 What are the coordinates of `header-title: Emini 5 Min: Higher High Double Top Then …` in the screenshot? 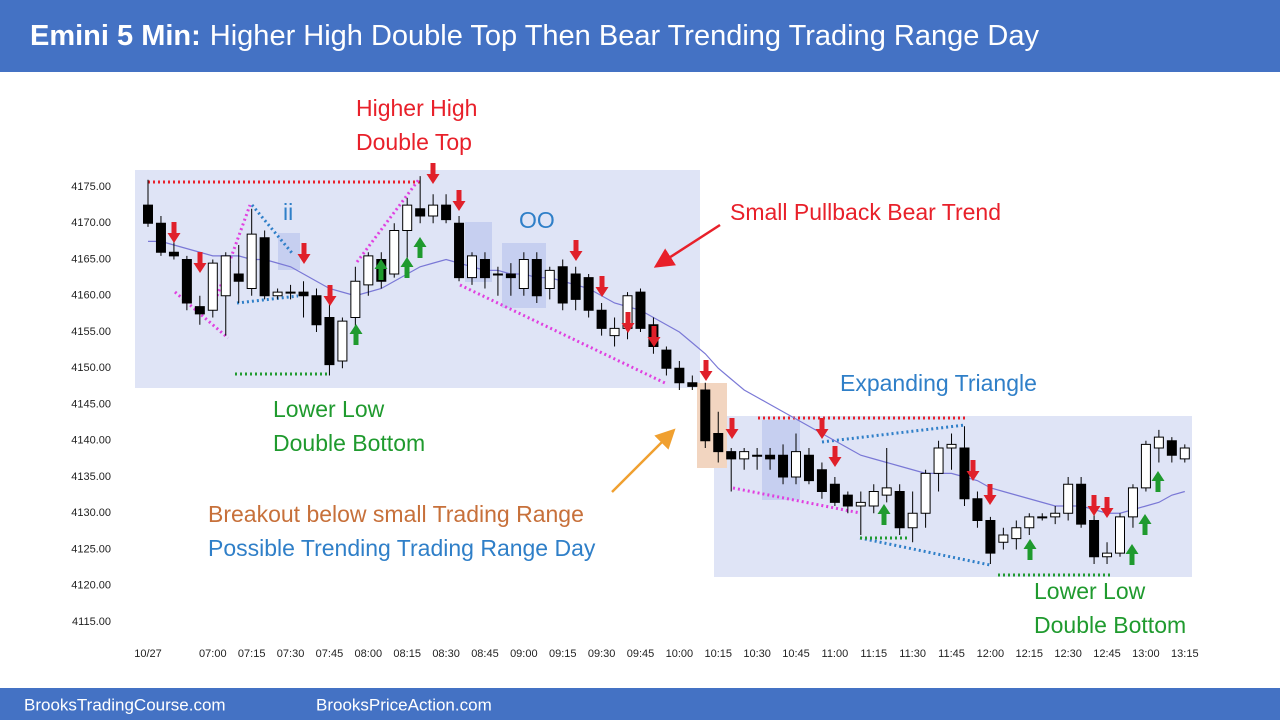 It's located at (534, 36).